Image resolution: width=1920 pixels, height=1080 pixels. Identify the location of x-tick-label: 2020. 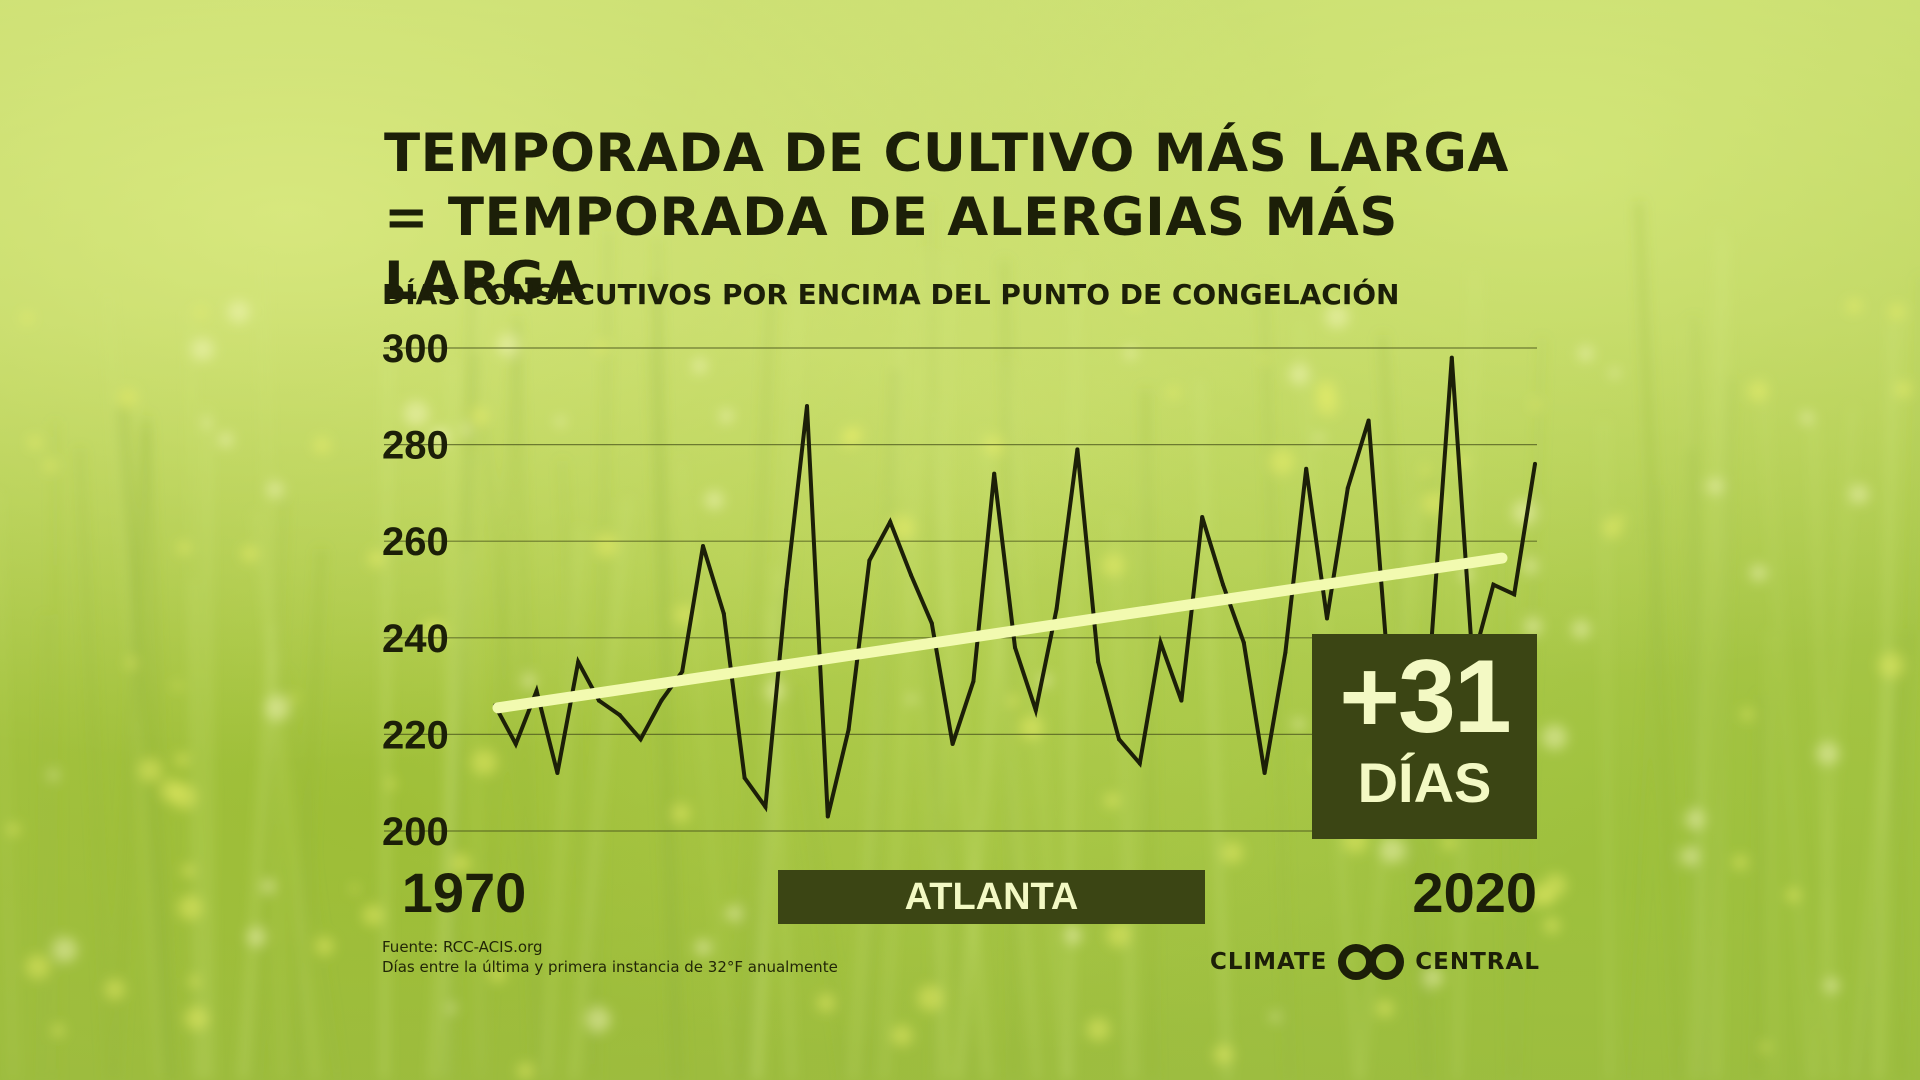
(1474, 892).